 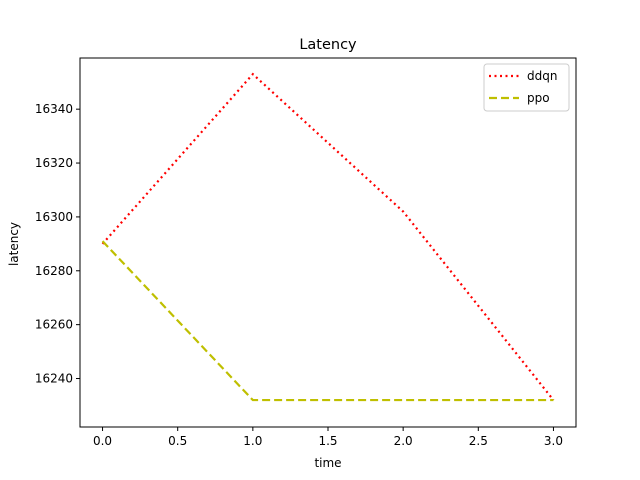 I want to click on x-tick-label: 2.5, so click(x=478, y=441).